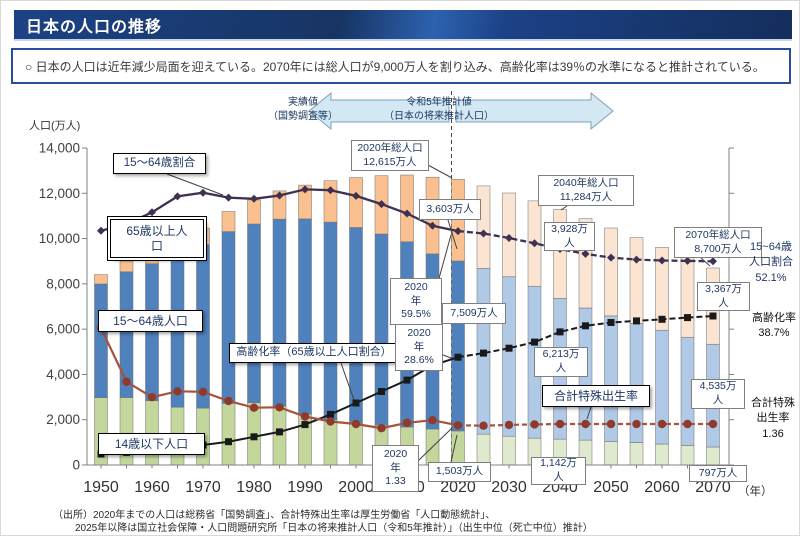 The height and width of the screenshot is (536, 800). What do you see at coordinates (509, 487) in the screenshot?
I see `svg-text: 2030` at bounding box center [509, 487].